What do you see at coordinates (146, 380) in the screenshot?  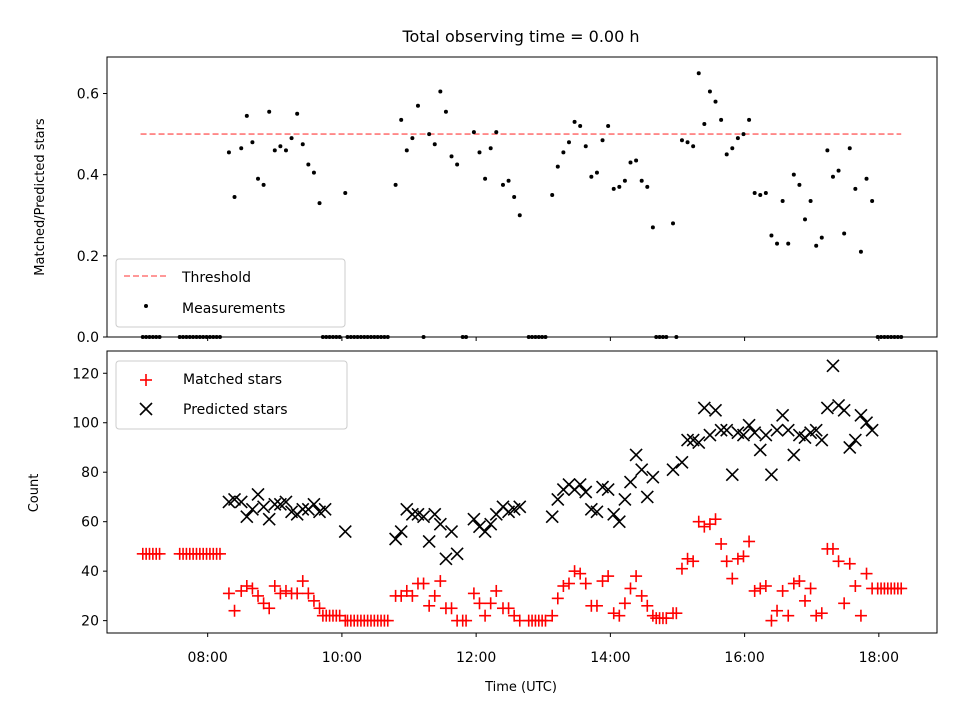 I see `legend-matched-swatch` at bounding box center [146, 380].